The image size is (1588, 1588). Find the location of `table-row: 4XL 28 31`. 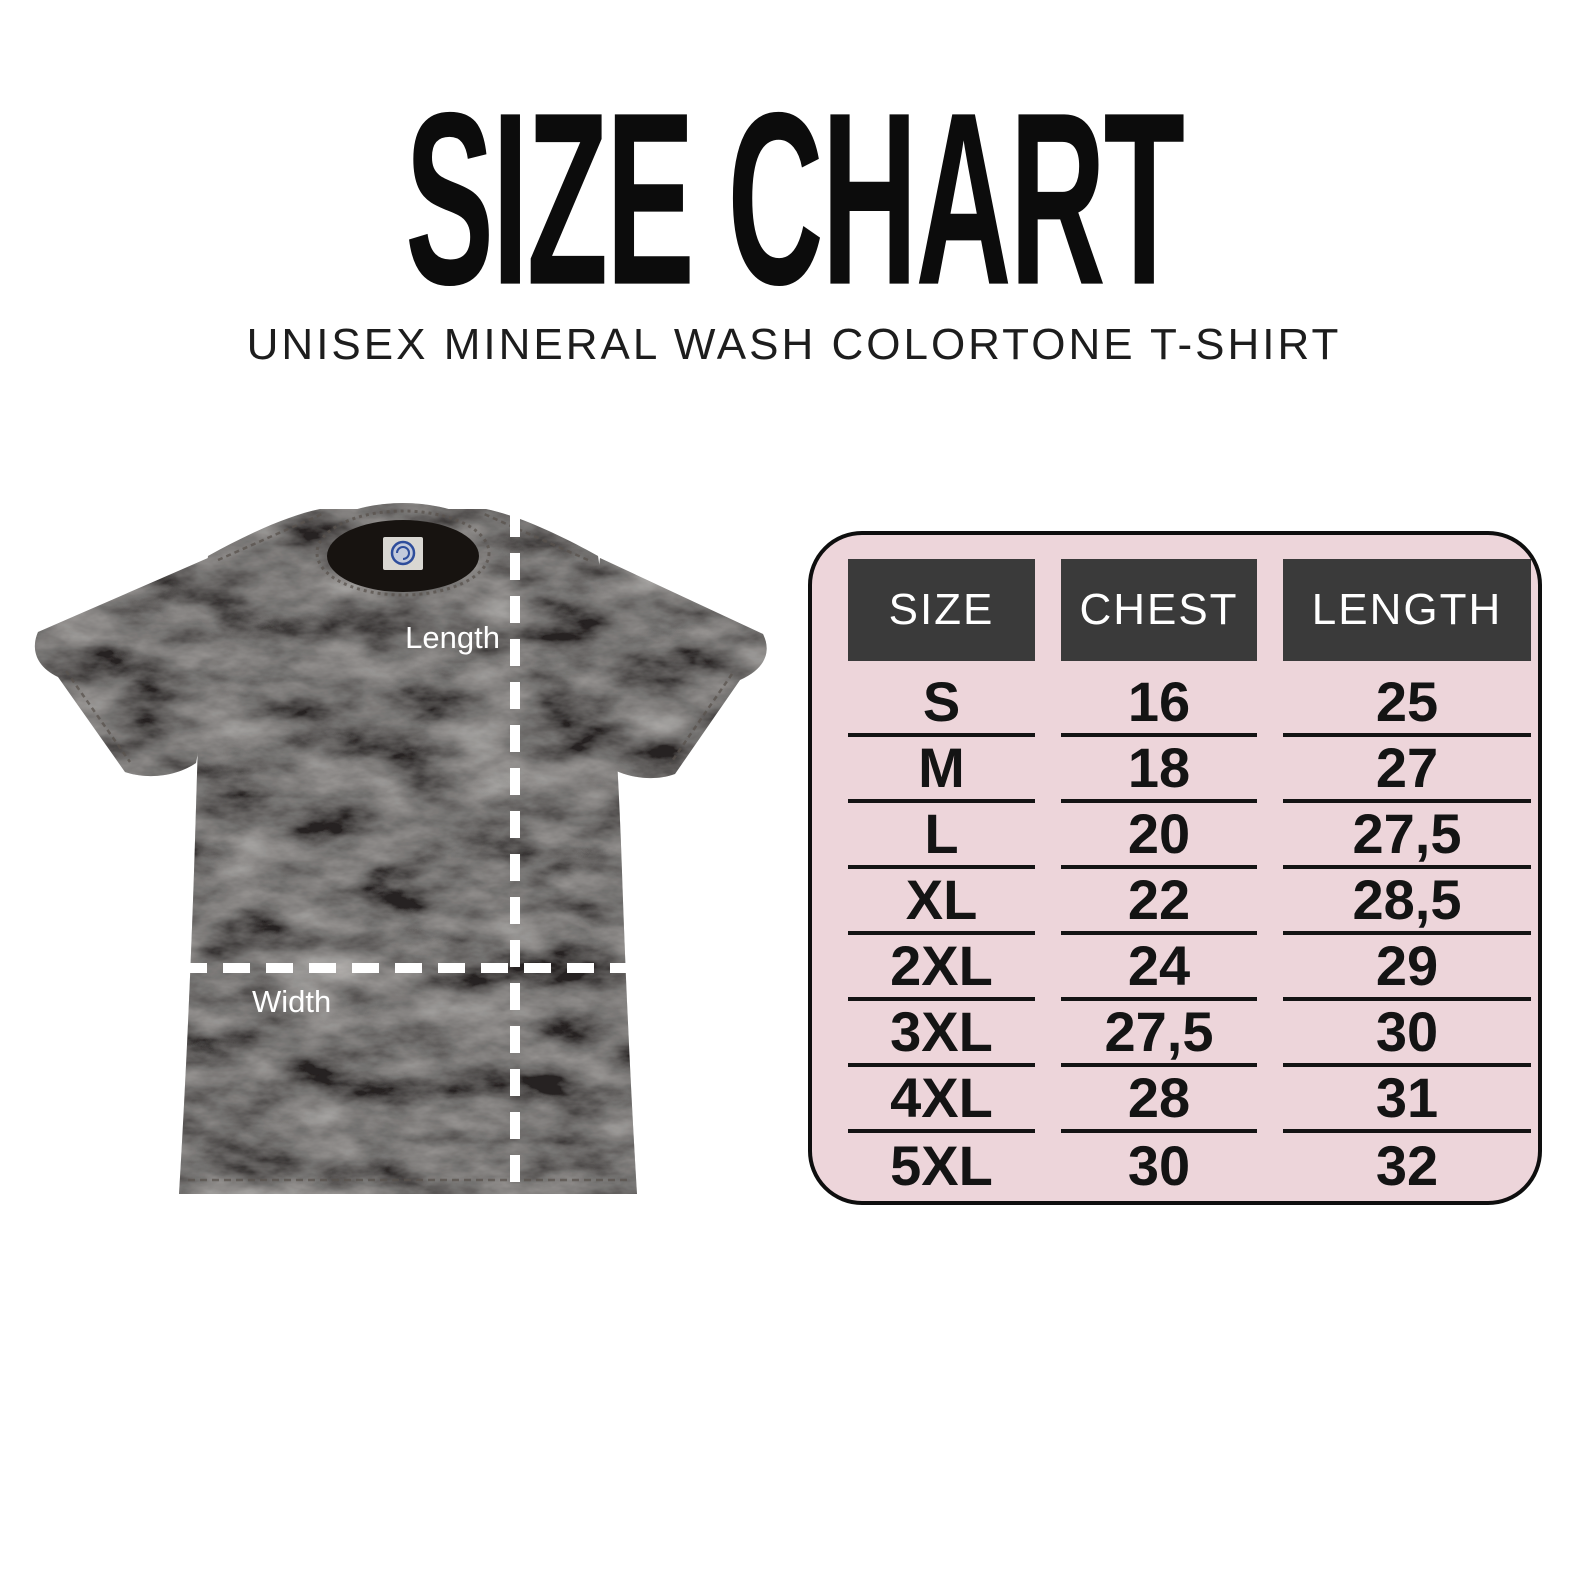

table-row: 4XL 28 31 is located at coordinates (1193, 1100).